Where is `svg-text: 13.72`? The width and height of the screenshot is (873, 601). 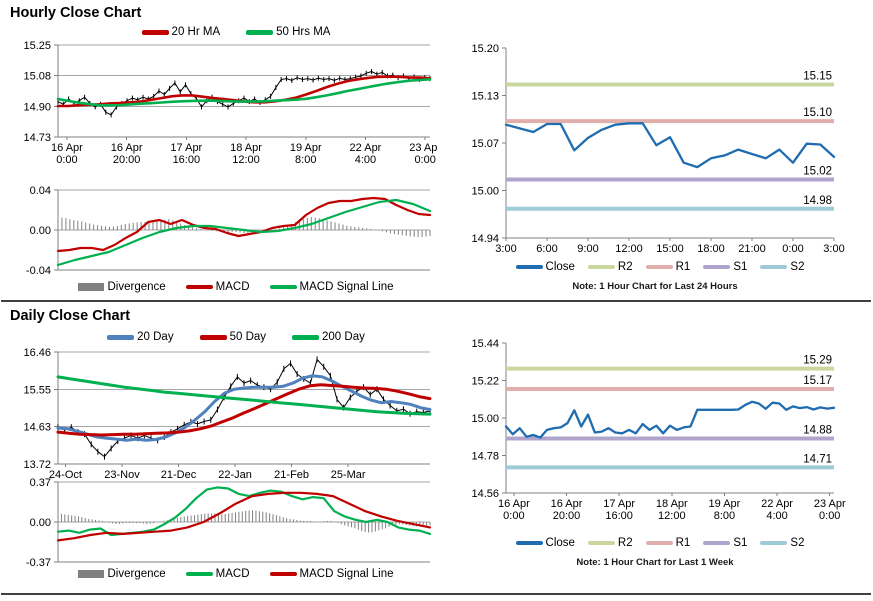
svg-text: 13.72 is located at coordinates (37, 465).